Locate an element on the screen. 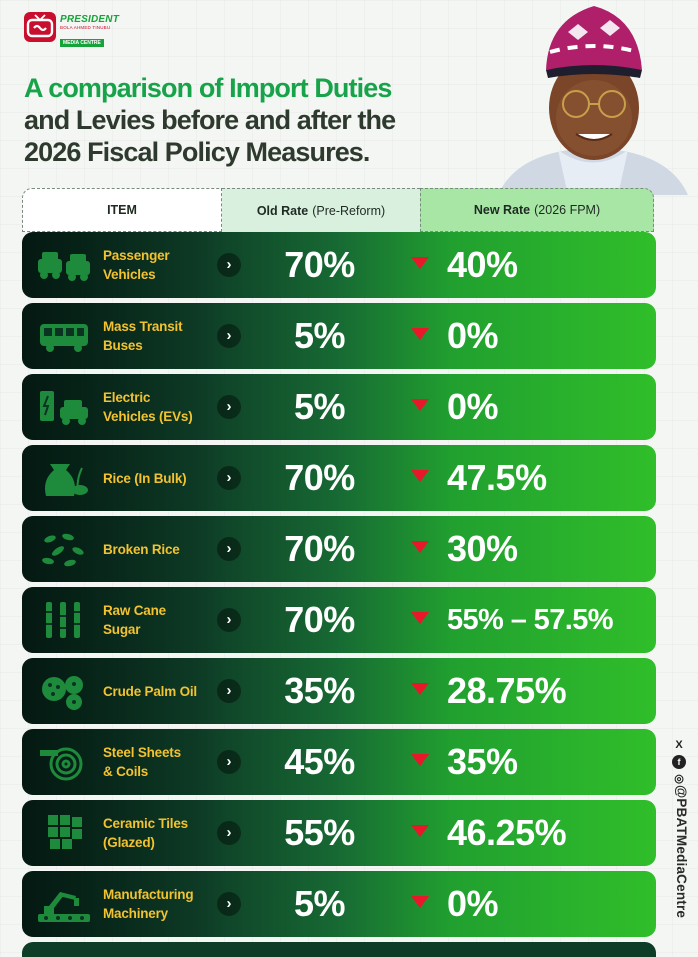 This screenshot has width=698, height=957. facebook-icon: f is located at coordinates (679, 762).